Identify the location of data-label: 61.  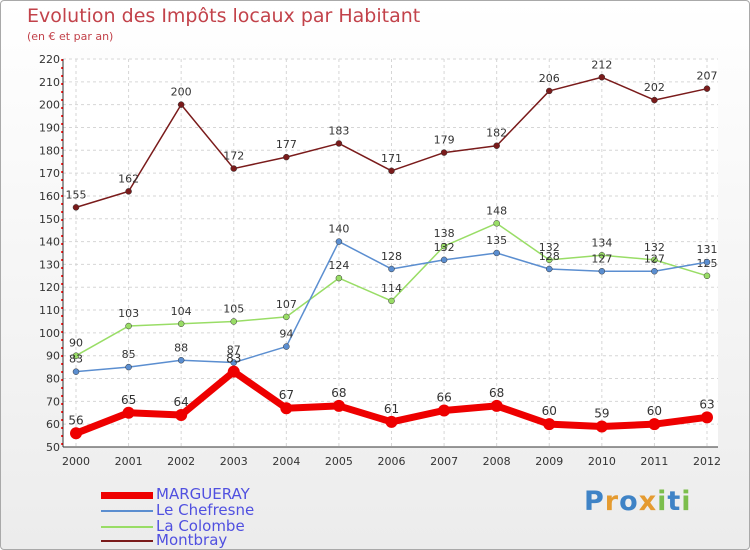
(391, 409).